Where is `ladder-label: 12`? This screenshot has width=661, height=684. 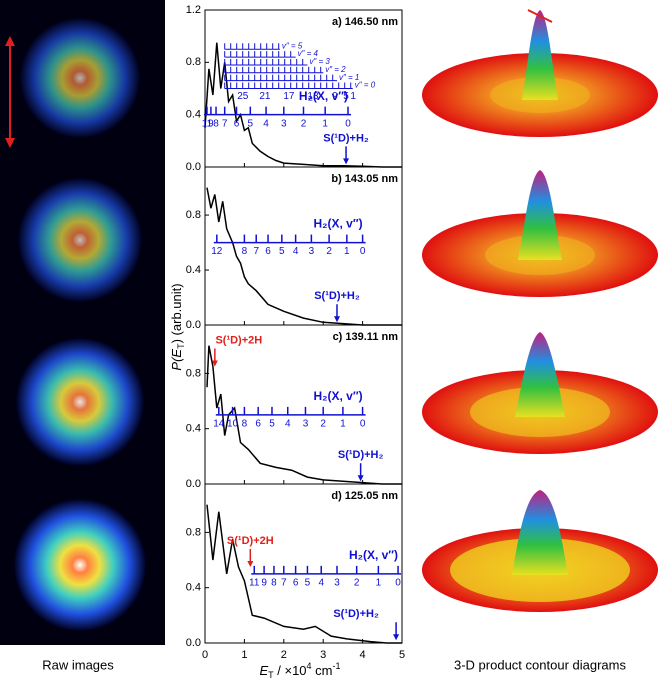
ladder-label: 12 is located at coordinates (217, 251).